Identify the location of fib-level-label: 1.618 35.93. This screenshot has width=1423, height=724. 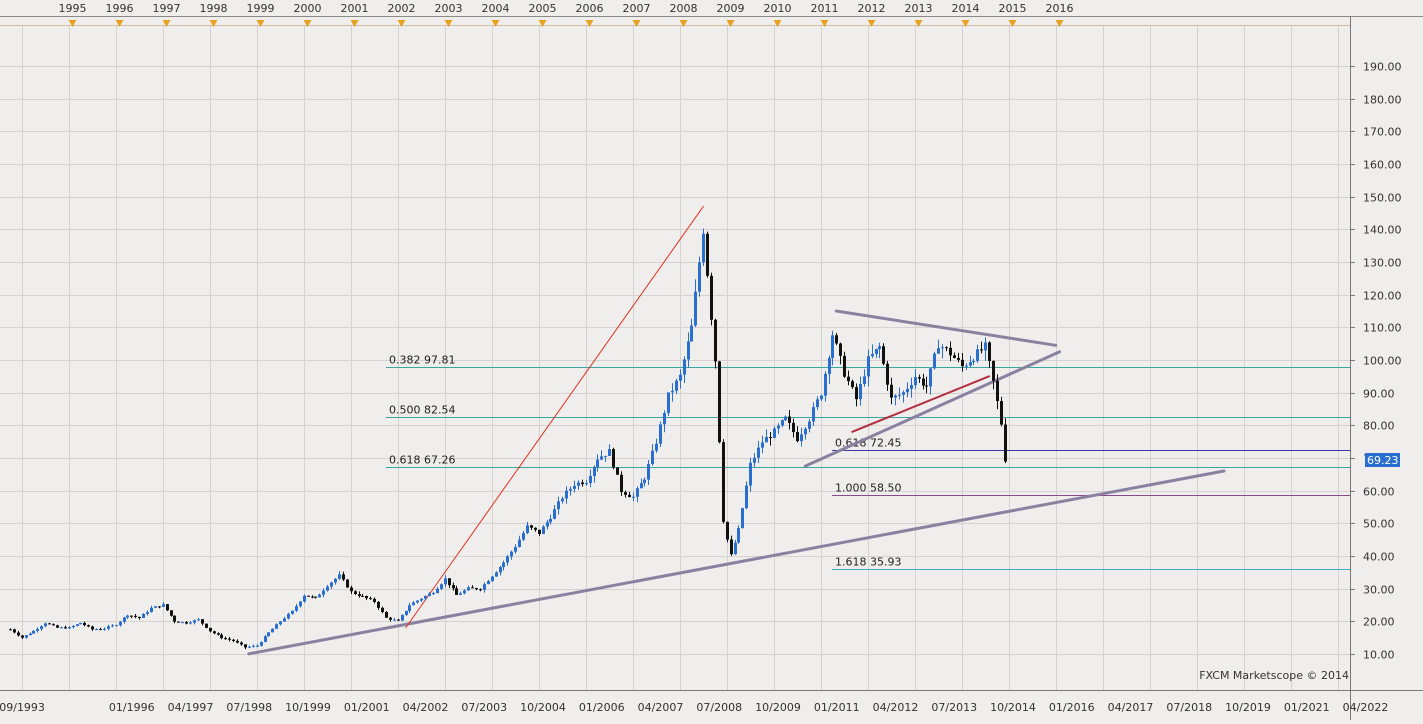
(868, 562).